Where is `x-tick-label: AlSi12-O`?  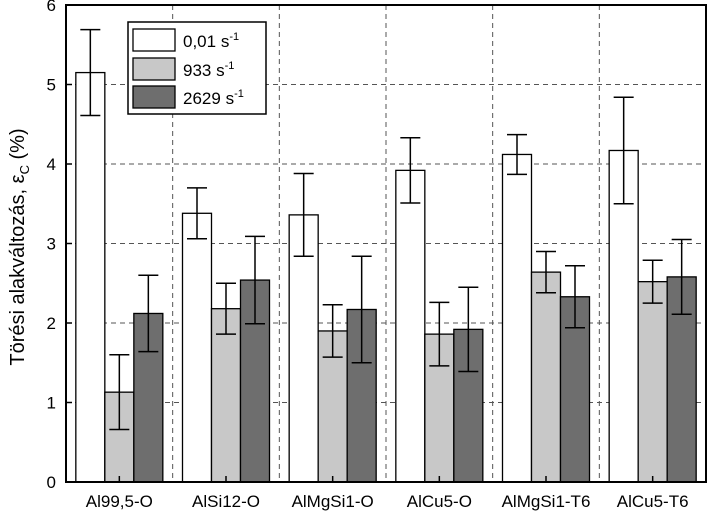 x-tick-label: AlSi12-O is located at coordinates (226, 501).